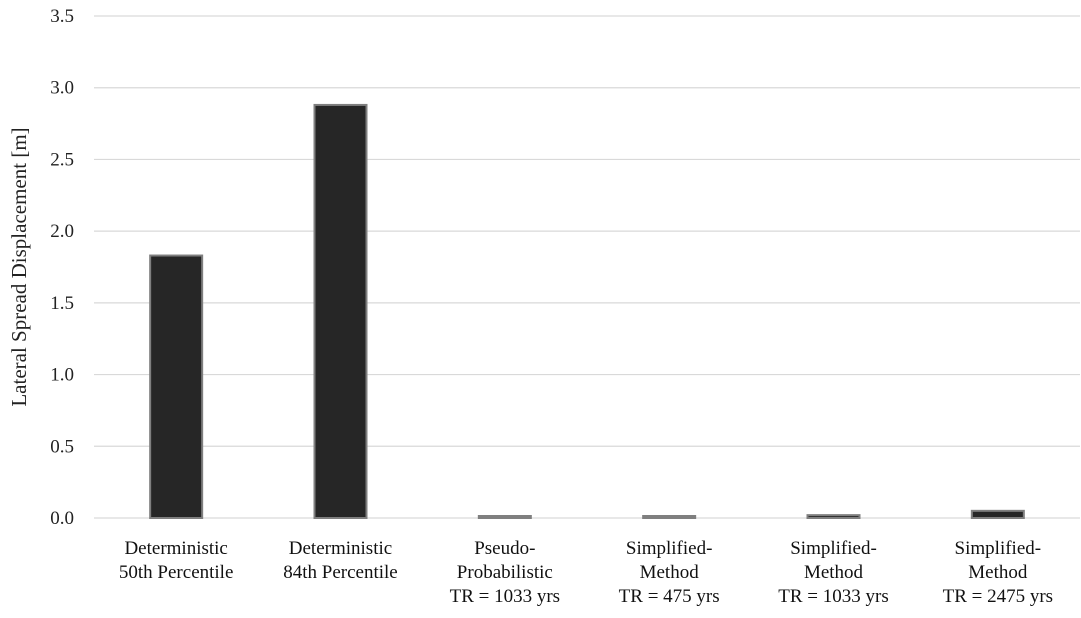  What do you see at coordinates (176, 572) in the screenshot?
I see `x-category-label-line: 50th Percentile` at bounding box center [176, 572].